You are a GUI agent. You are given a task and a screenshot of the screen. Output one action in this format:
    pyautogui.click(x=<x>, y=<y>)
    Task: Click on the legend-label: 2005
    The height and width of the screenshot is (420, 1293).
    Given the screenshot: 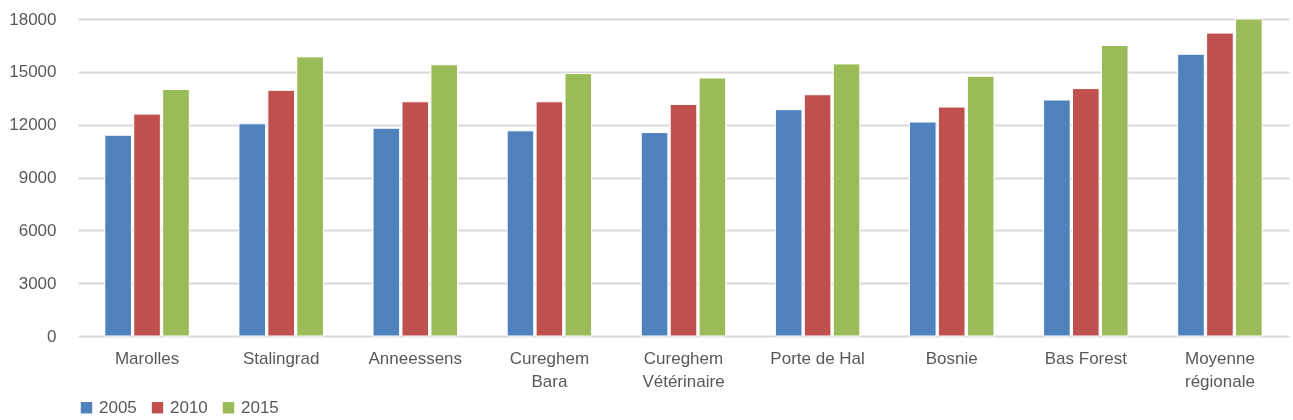 What is the action you would take?
    pyautogui.click(x=118, y=407)
    